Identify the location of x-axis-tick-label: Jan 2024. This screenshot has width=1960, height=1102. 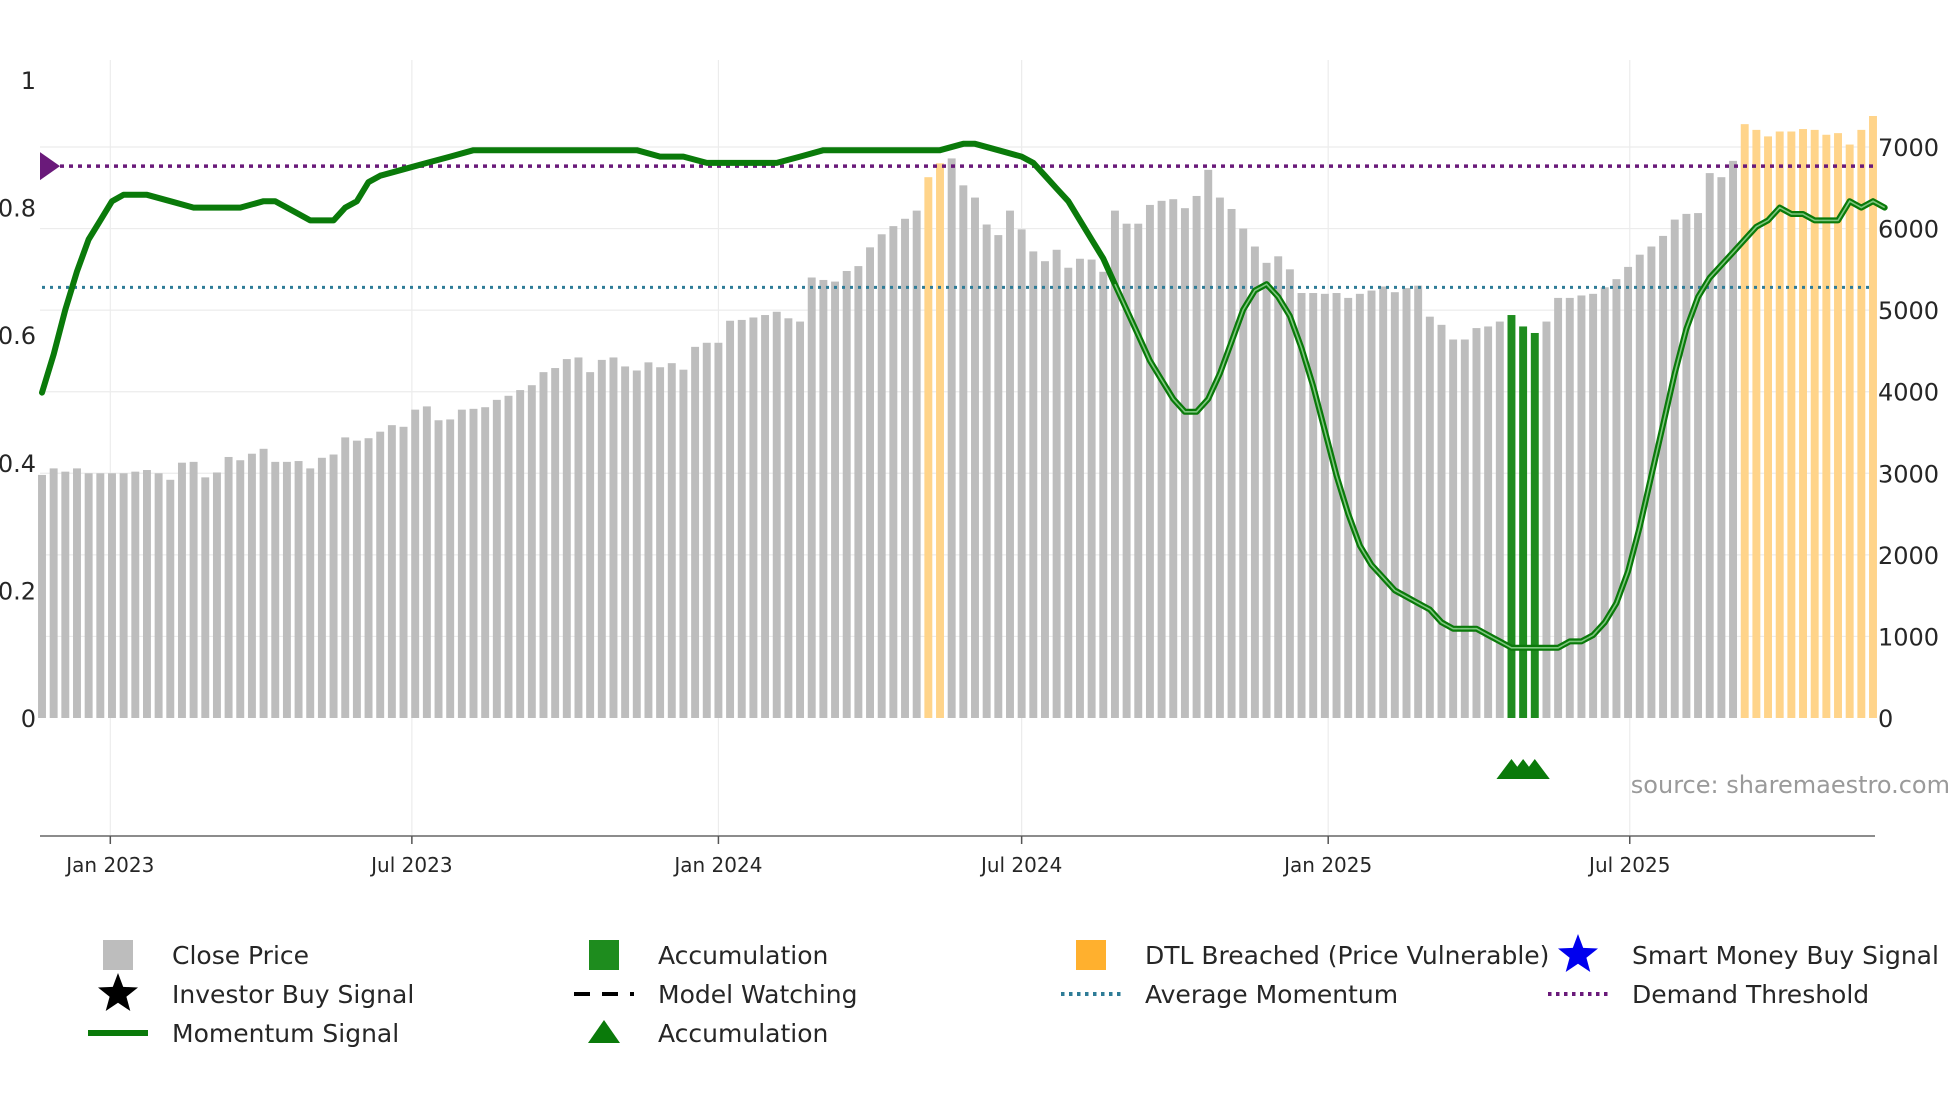
(717, 865).